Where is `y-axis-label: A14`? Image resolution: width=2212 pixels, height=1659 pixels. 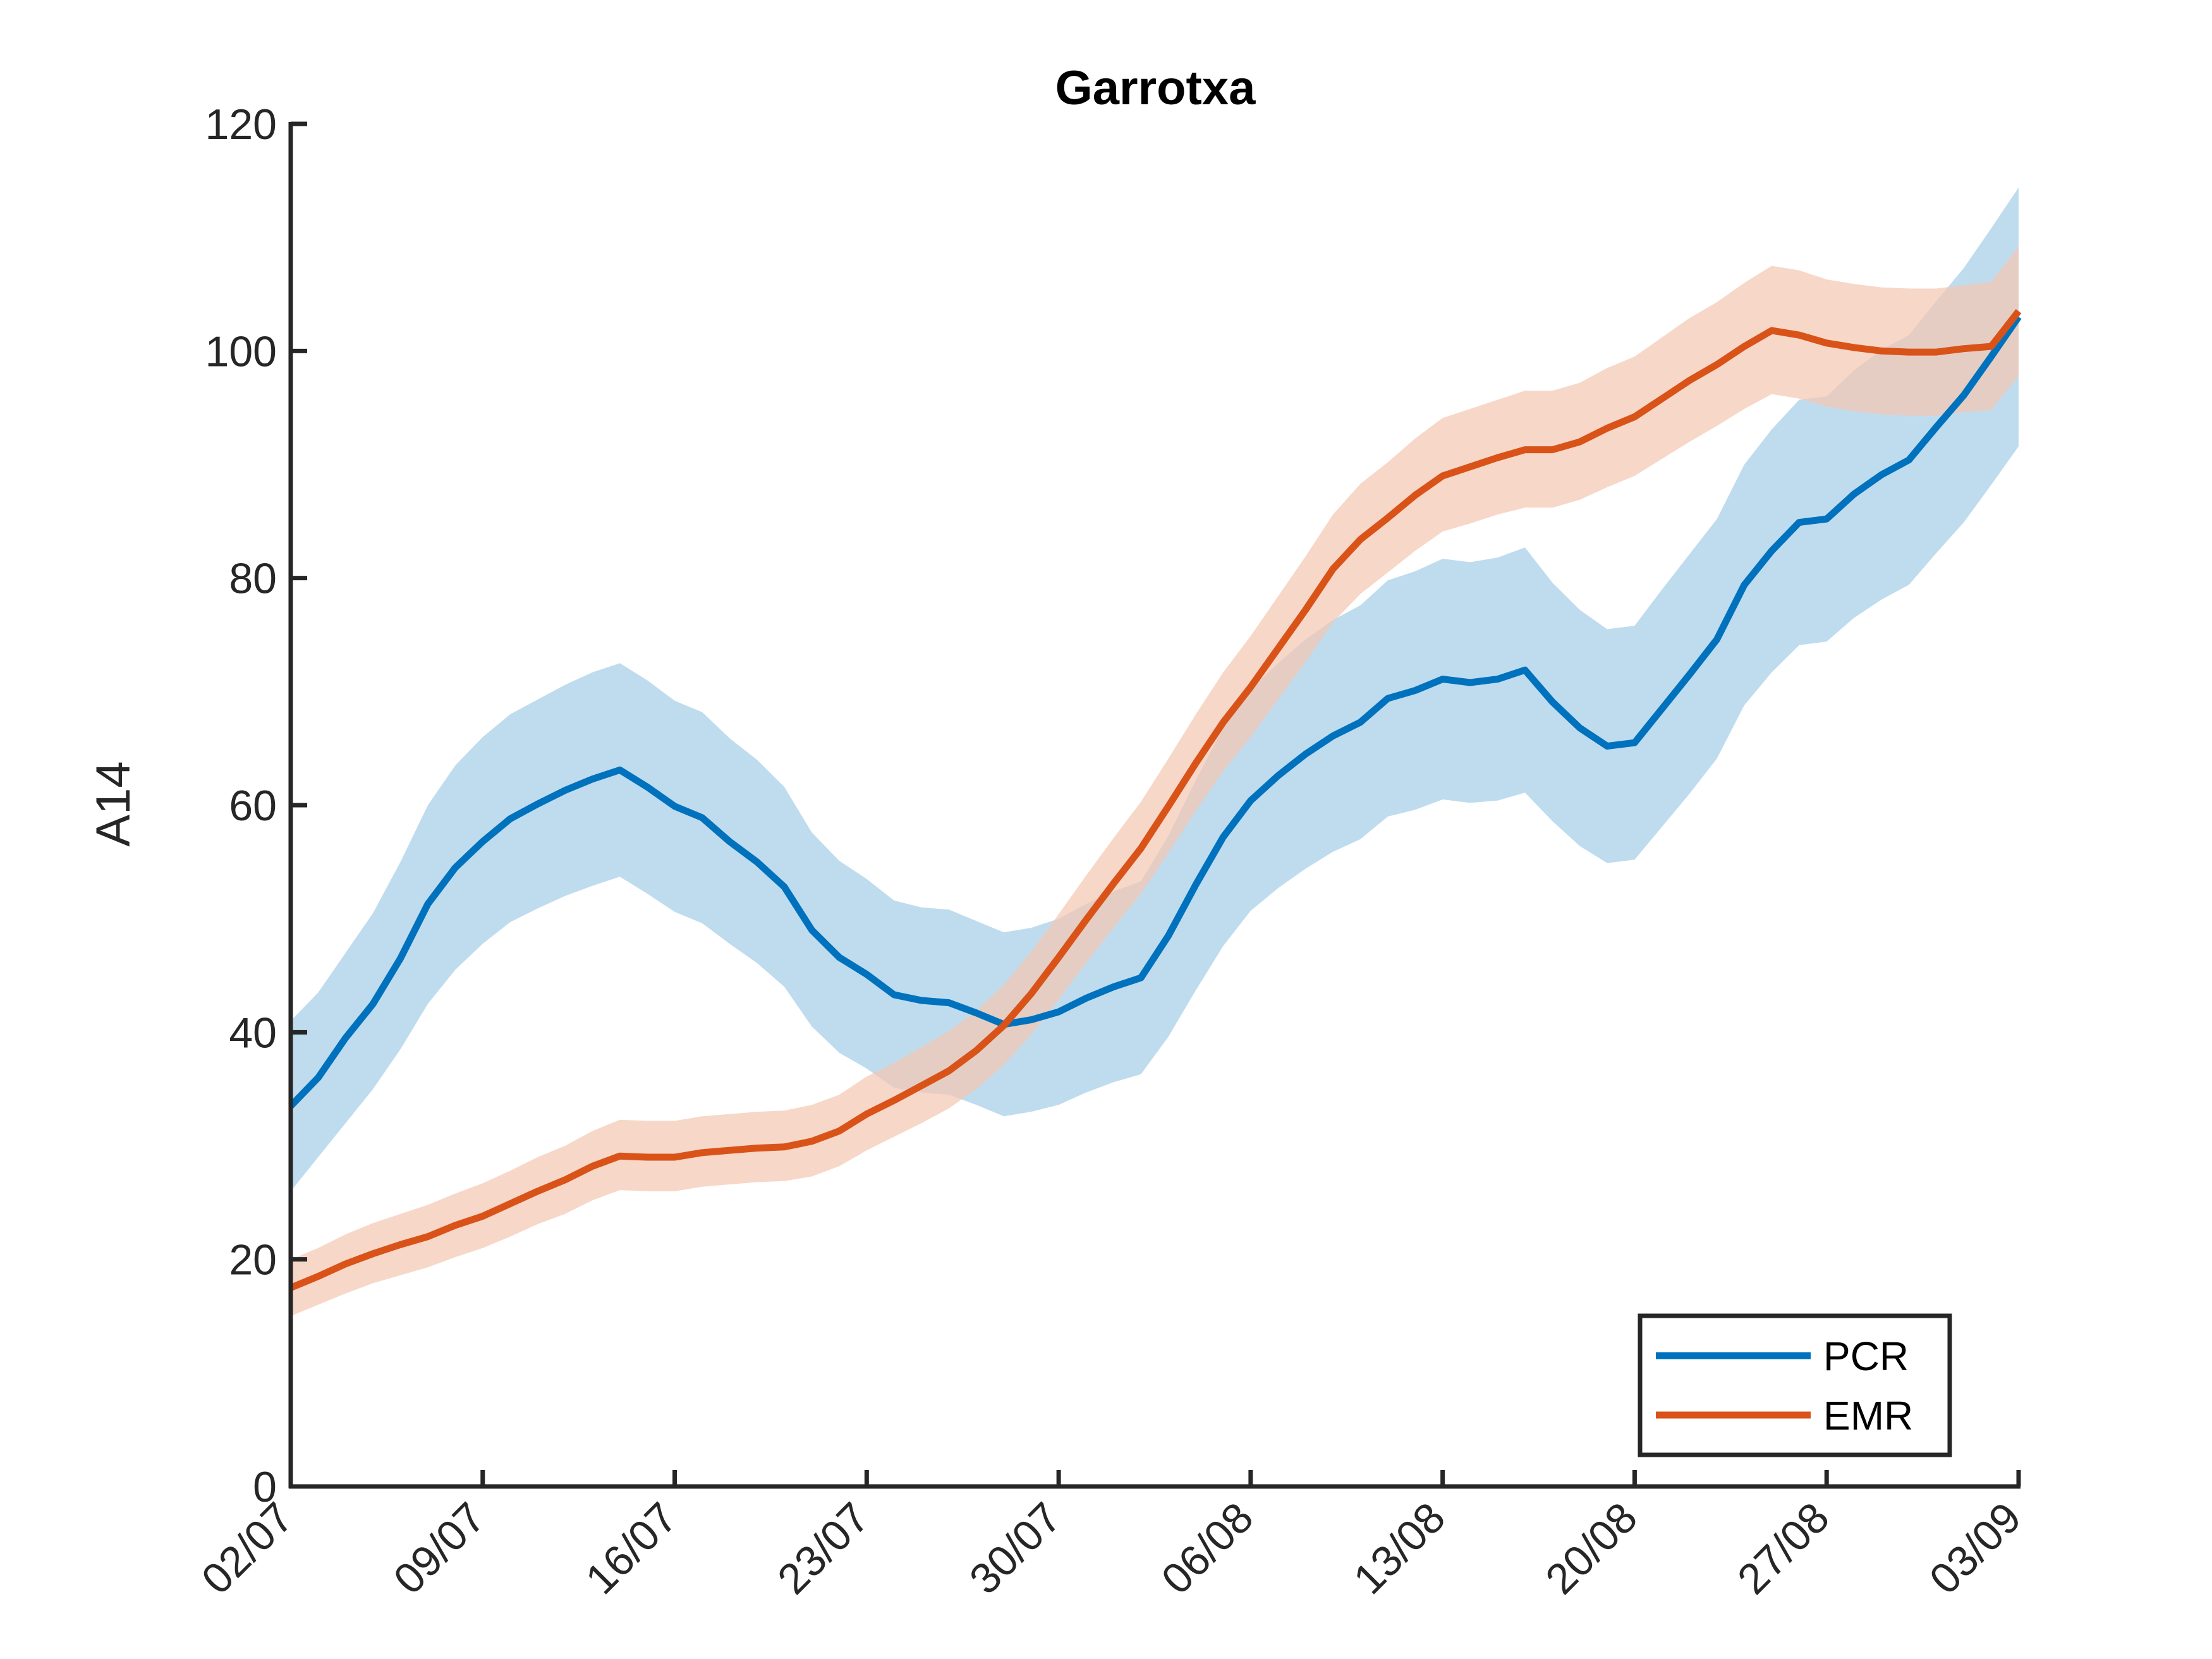 y-axis-label: A14 is located at coordinates (113, 803).